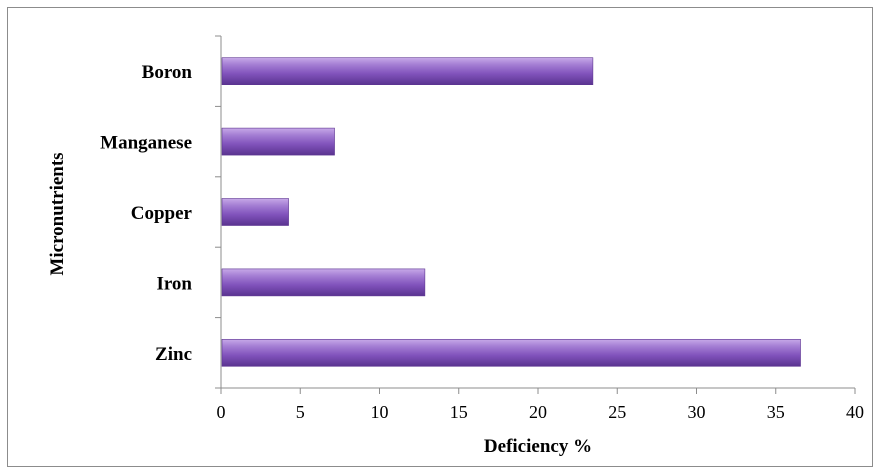 The width and height of the screenshot is (881, 474). What do you see at coordinates (511, 352) in the screenshot?
I see `bar-zinc` at bounding box center [511, 352].